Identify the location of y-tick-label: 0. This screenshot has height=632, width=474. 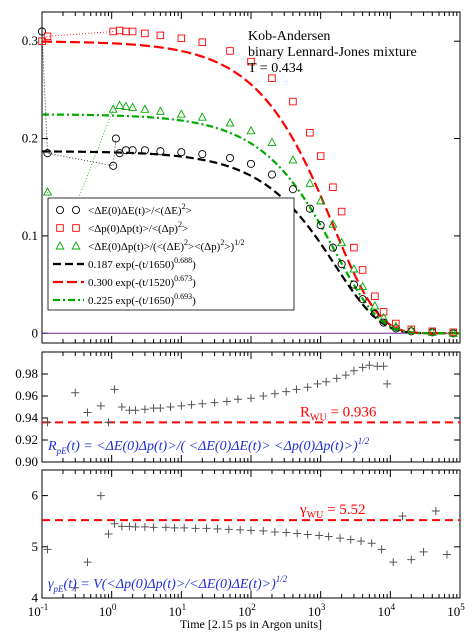
(35, 332).